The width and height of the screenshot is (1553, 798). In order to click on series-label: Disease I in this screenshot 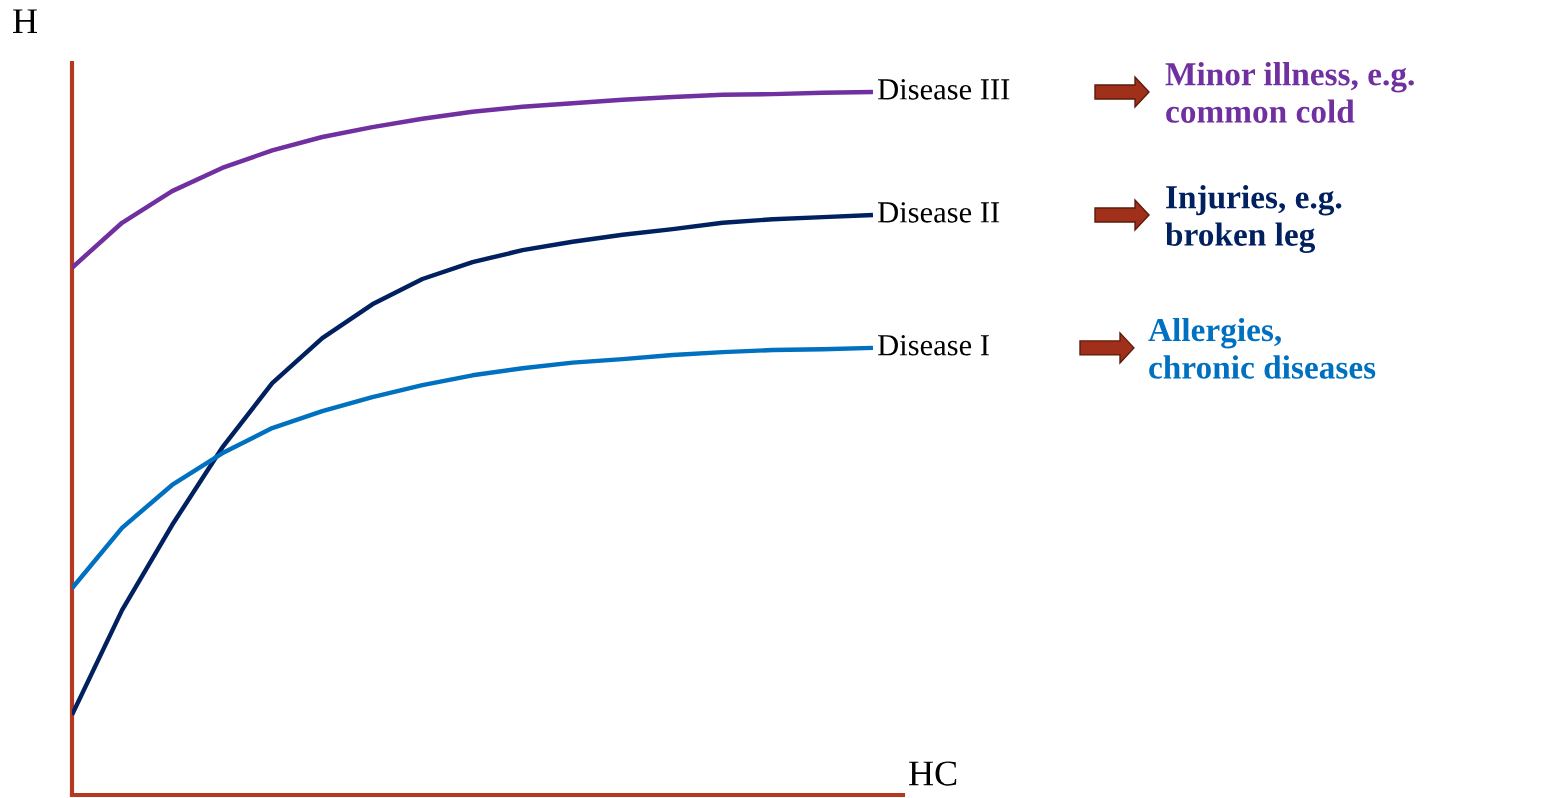, I will do `click(933, 345)`.